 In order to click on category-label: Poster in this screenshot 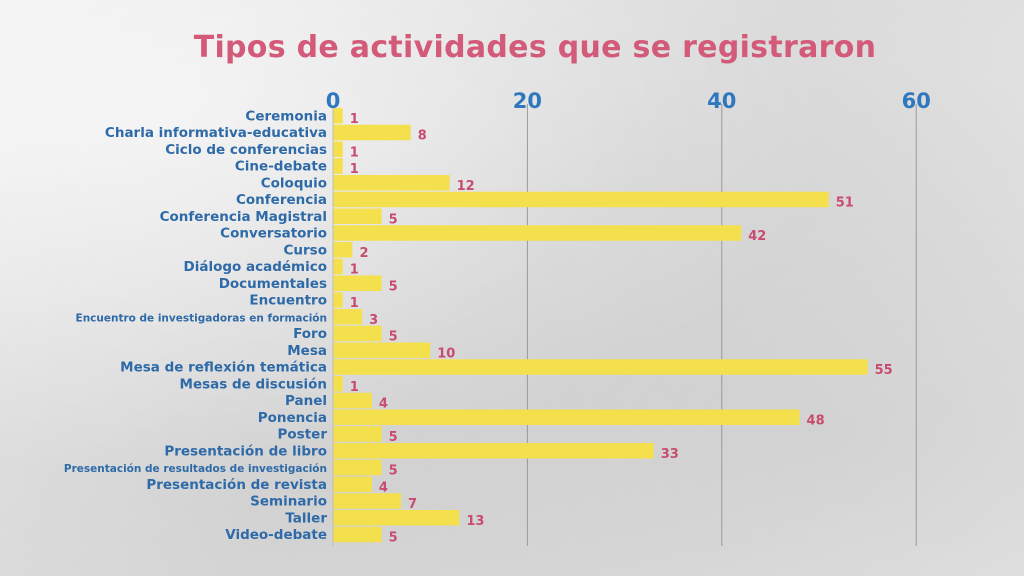, I will do `click(303, 435)`.